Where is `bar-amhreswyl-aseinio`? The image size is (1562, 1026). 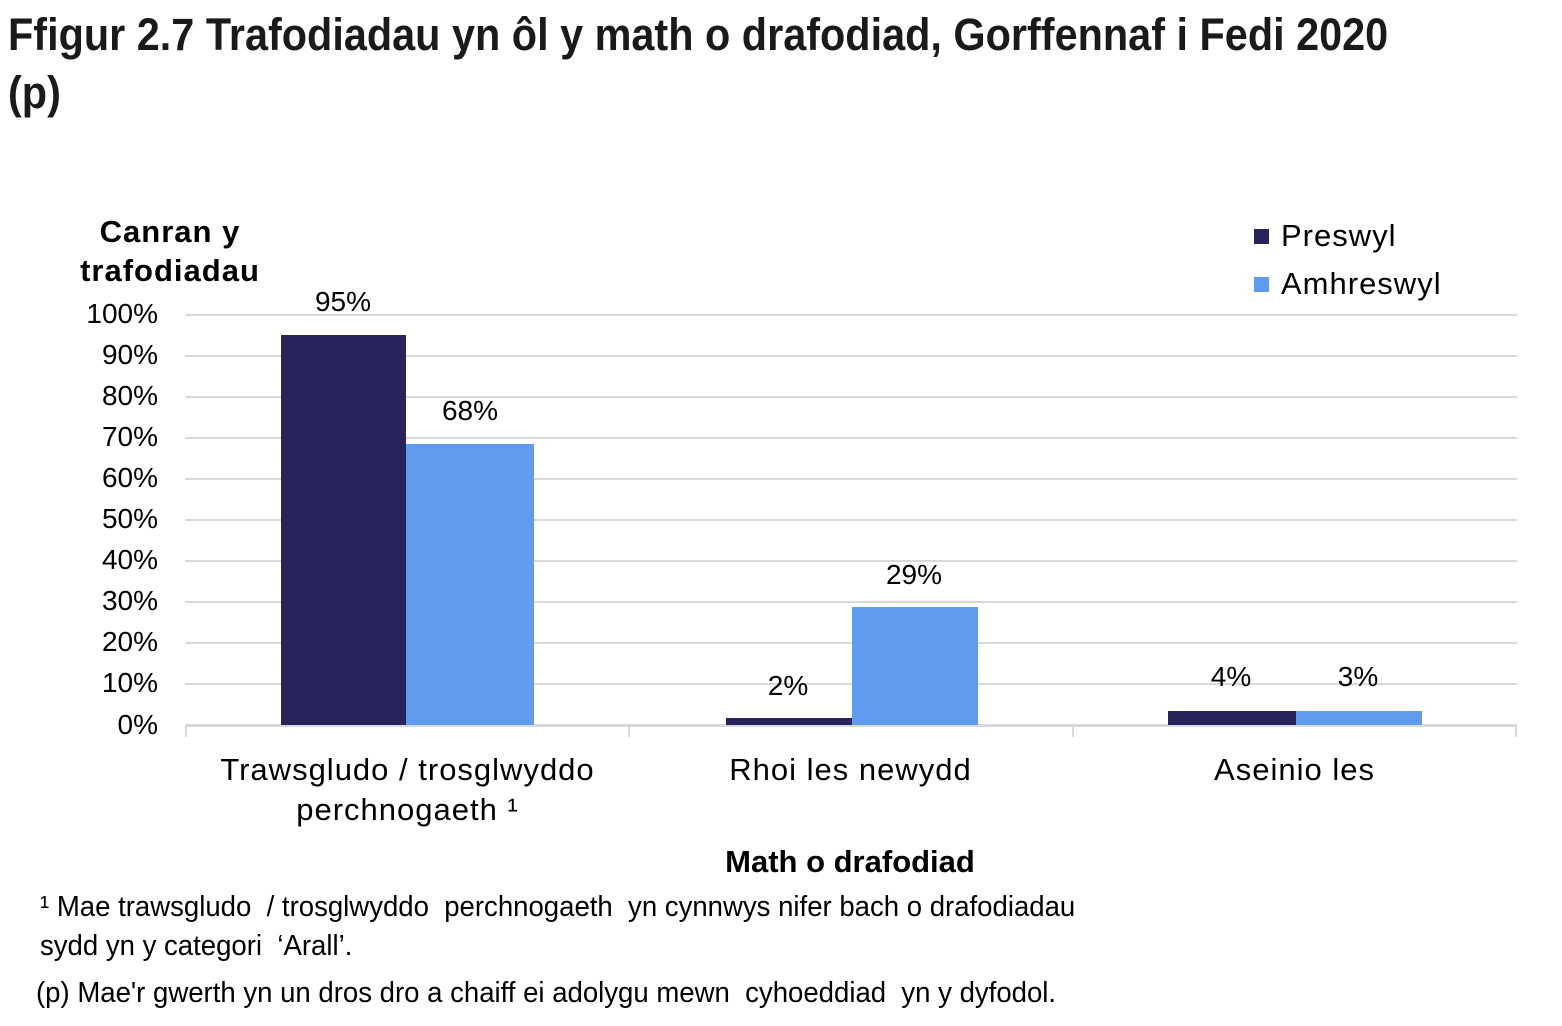 bar-amhreswyl-aseinio is located at coordinates (1359, 718).